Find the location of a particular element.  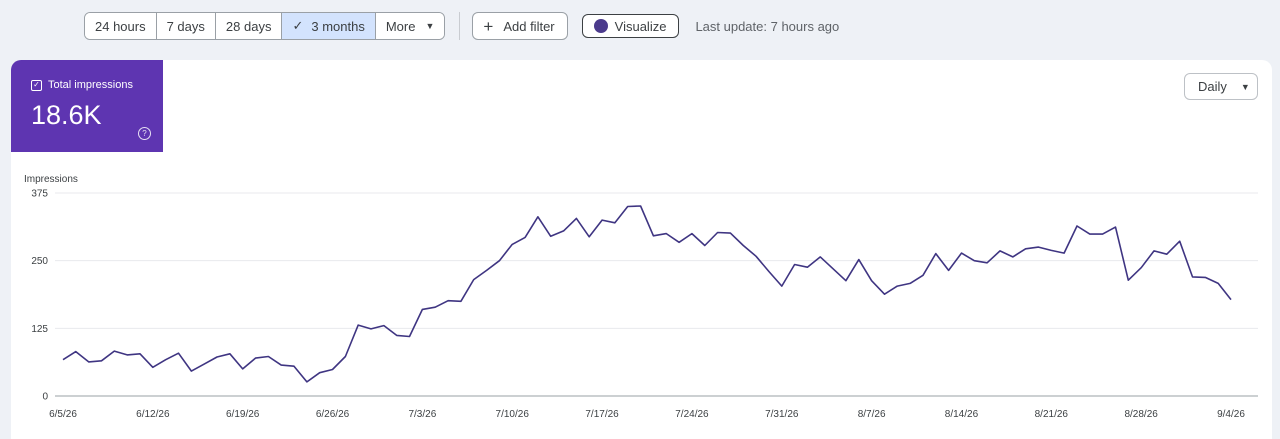

last-update-text: Last update: 7 hours ago is located at coordinates (767, 26).